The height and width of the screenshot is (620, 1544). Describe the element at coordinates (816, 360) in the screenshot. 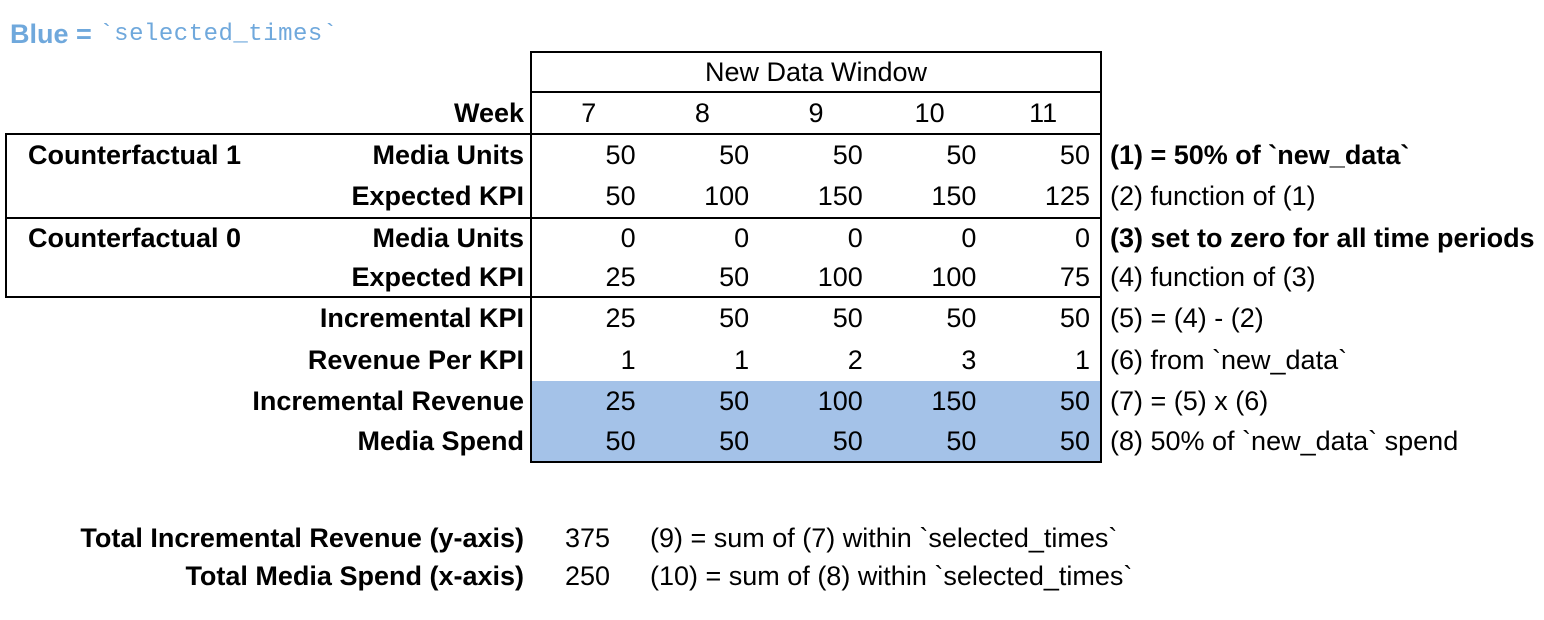

I see `row-cells: 1 1 2 3 1` at that location.